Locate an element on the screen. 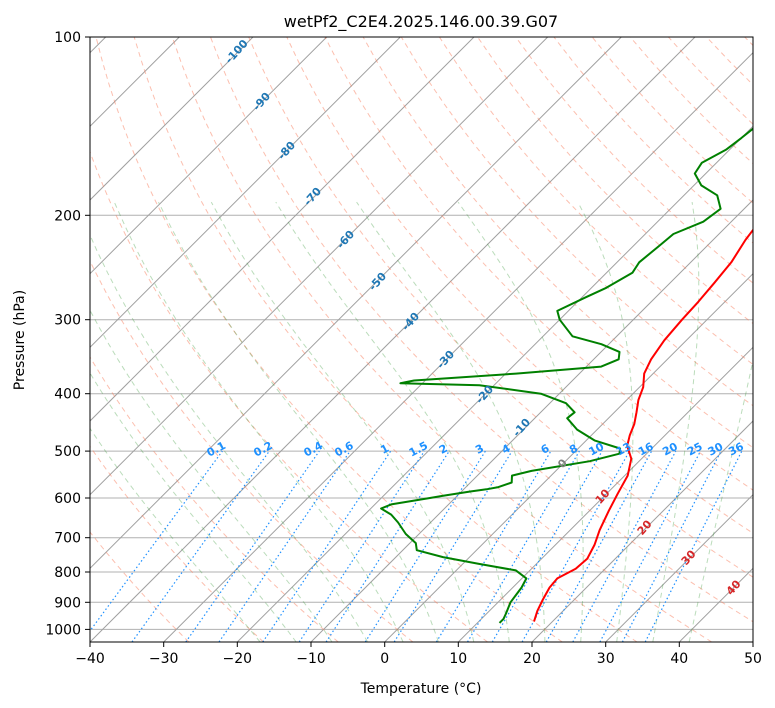 Image resolution: width=775 pixels, height=708 pixels. x-axis-title: Temperature (°C) is located at coordinates (421, 689).